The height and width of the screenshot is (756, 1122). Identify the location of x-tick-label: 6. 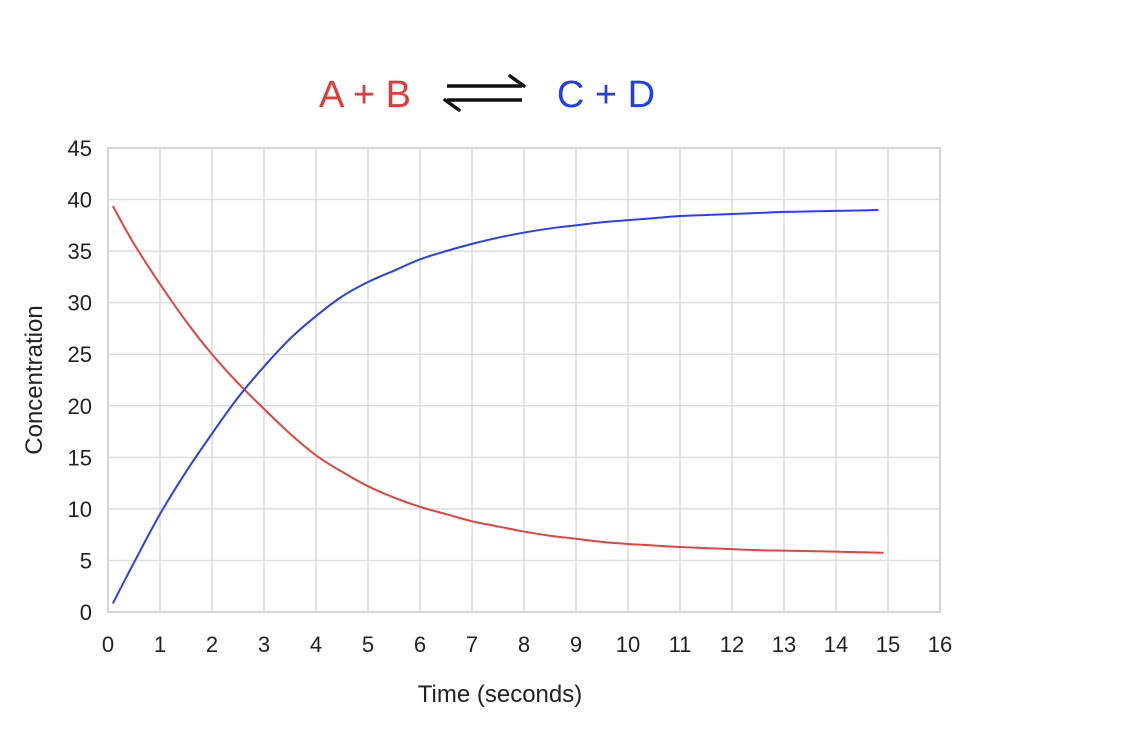
(420, 644).